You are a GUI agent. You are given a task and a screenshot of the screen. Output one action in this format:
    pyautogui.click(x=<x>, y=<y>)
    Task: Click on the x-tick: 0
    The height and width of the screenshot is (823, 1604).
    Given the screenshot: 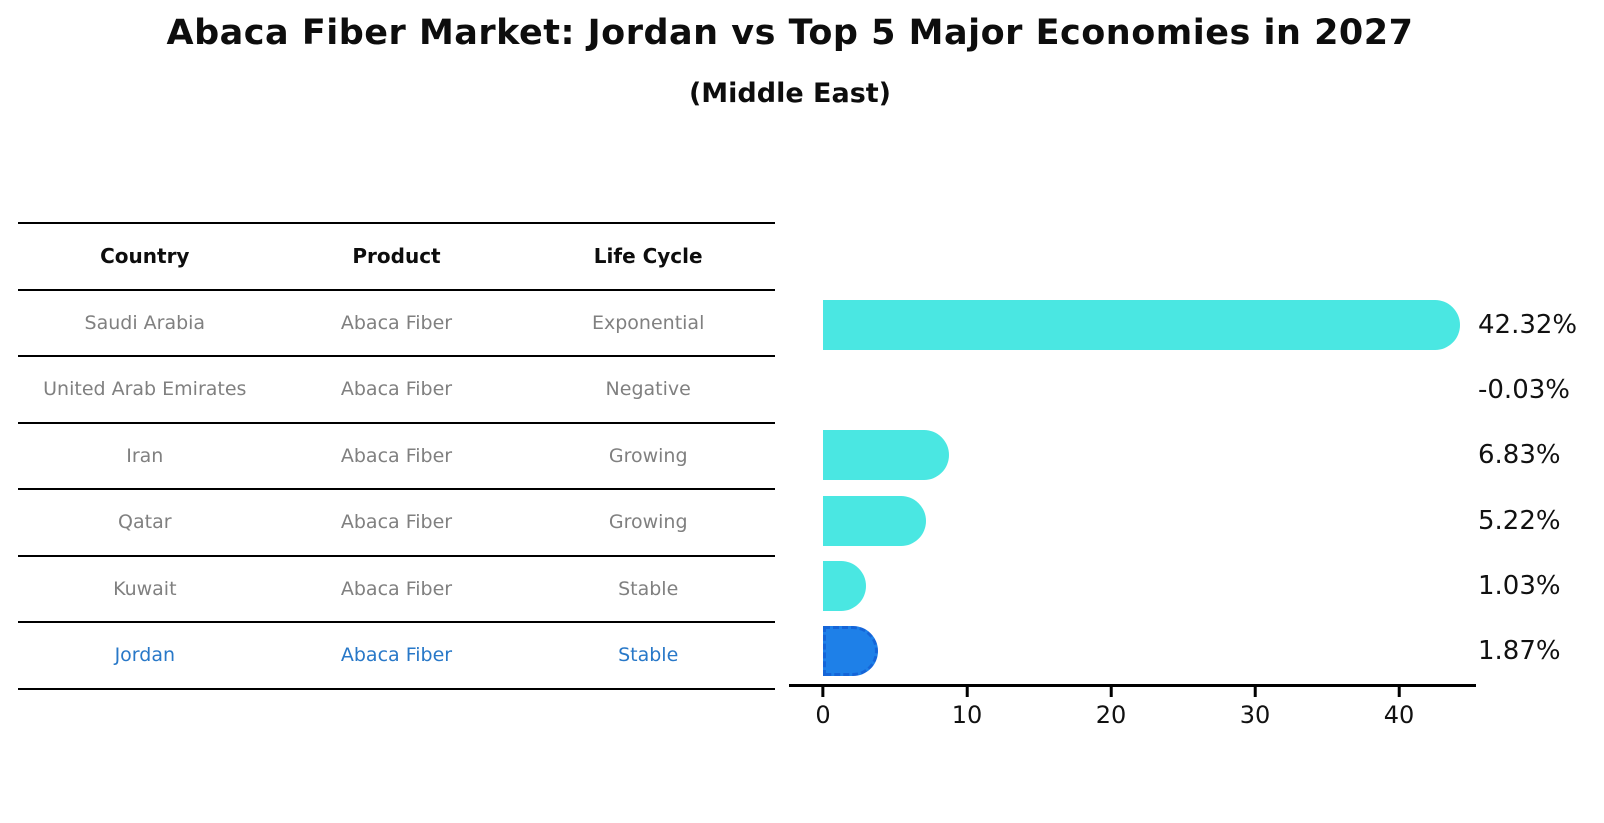 What is the action you would take?
    pyautogui.click(x=823, y=708)
    